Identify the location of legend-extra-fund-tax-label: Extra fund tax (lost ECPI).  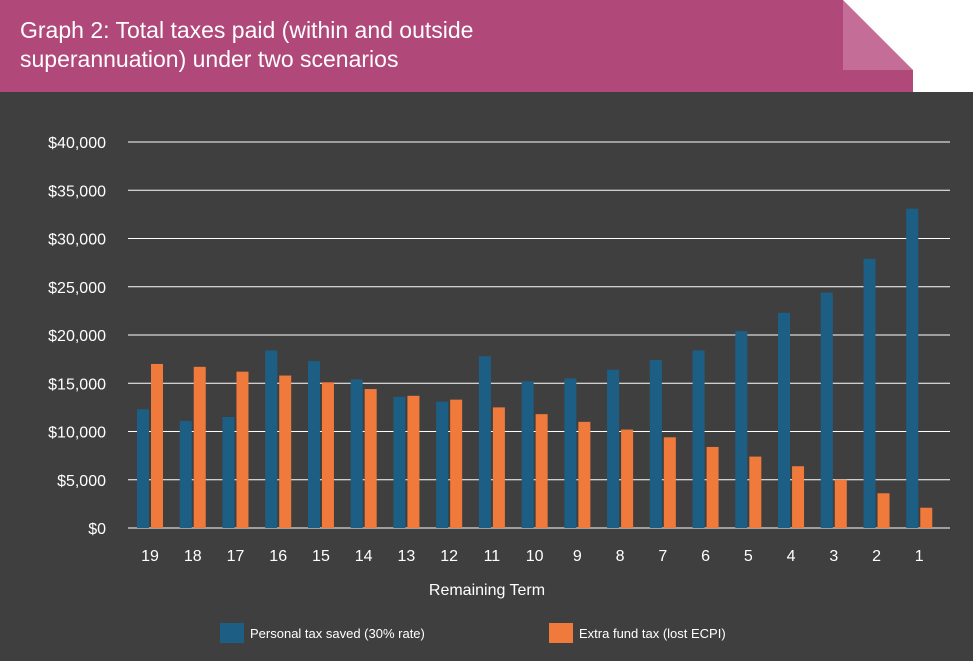
(652, 633).